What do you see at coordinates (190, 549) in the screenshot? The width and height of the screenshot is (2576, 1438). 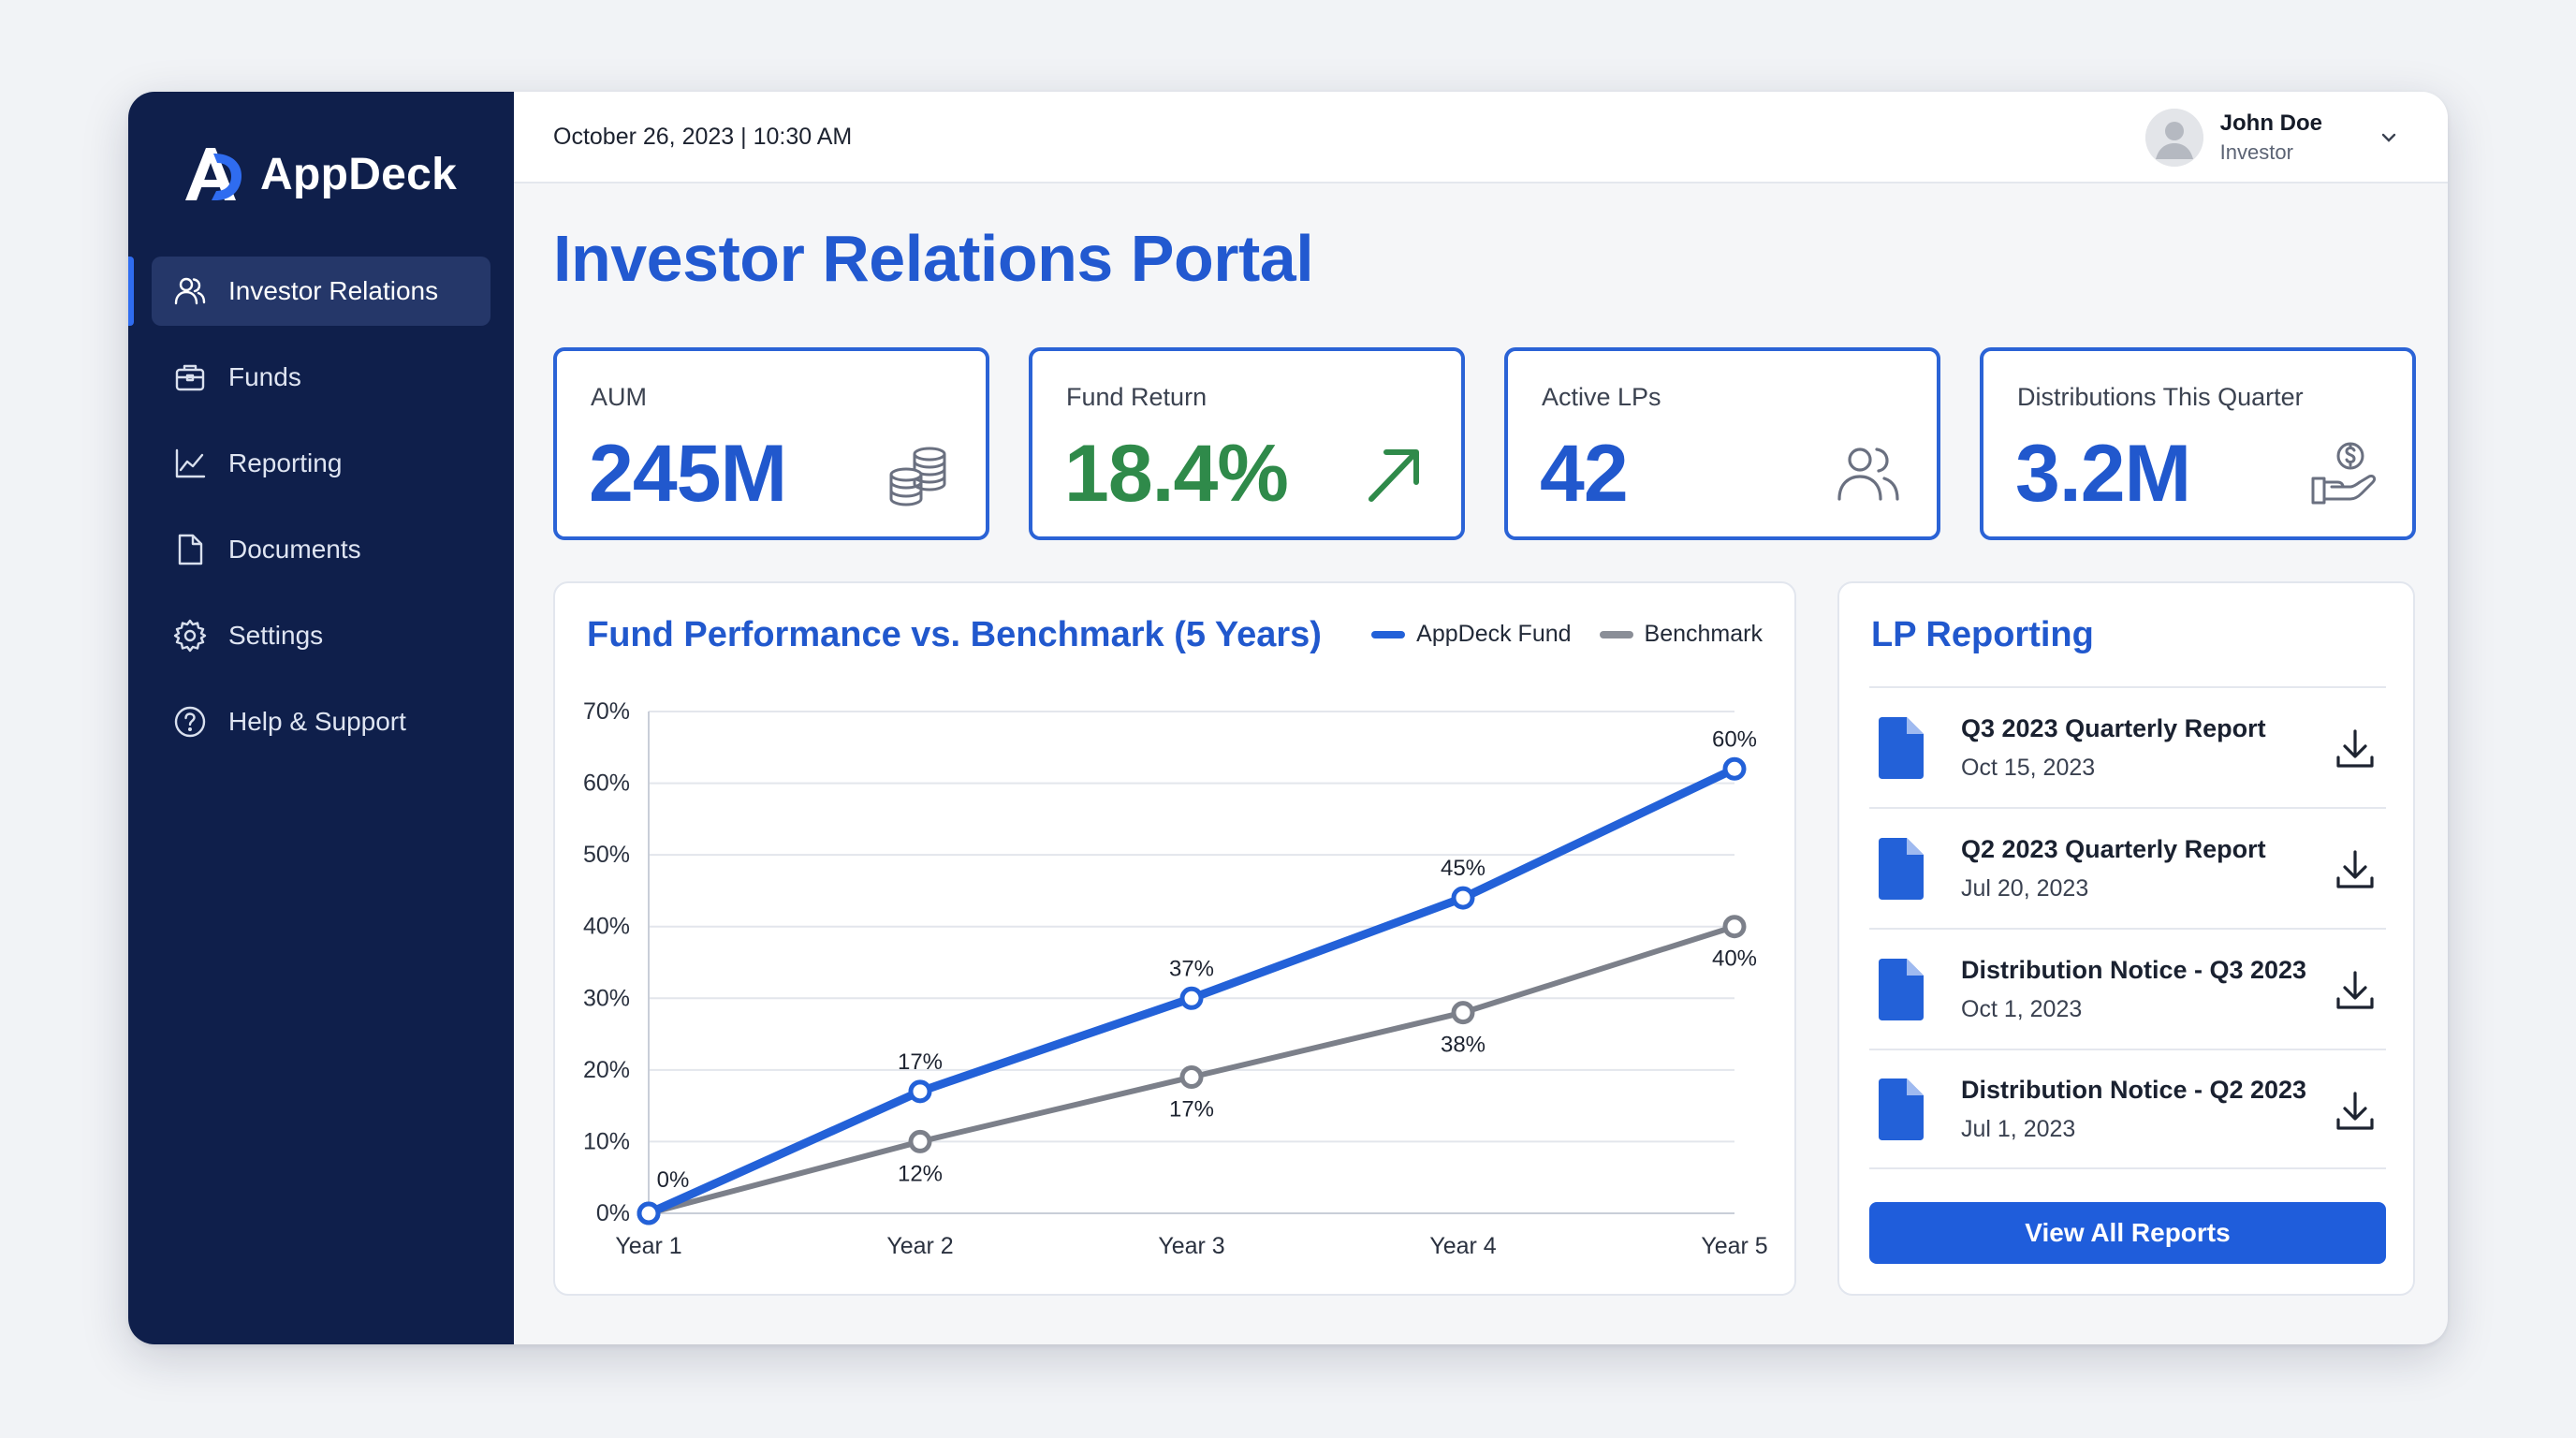 I see `document-icon` at bounding box center [190, 549].